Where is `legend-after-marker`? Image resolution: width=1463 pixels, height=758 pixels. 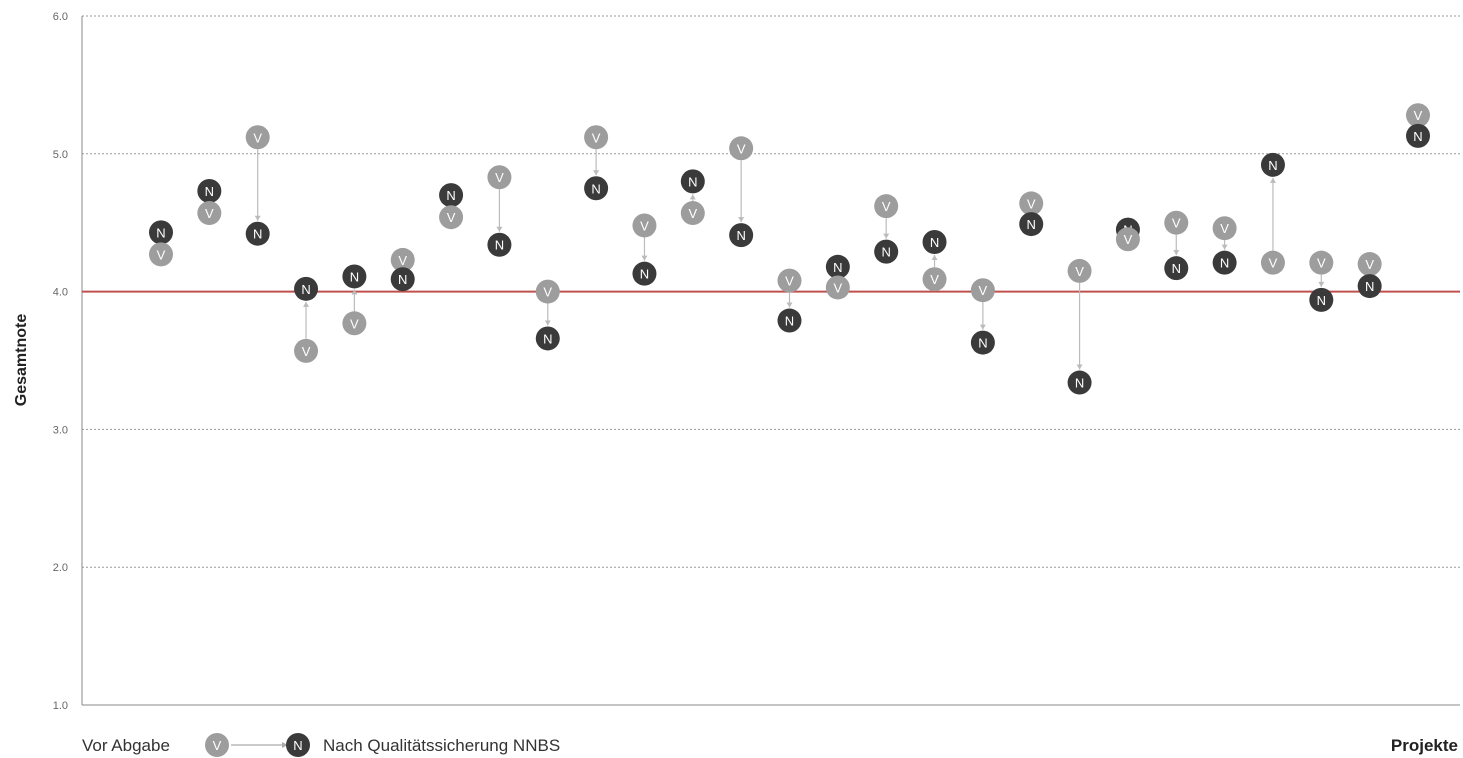
legend-after-marker is located at coordinates (298, 745).